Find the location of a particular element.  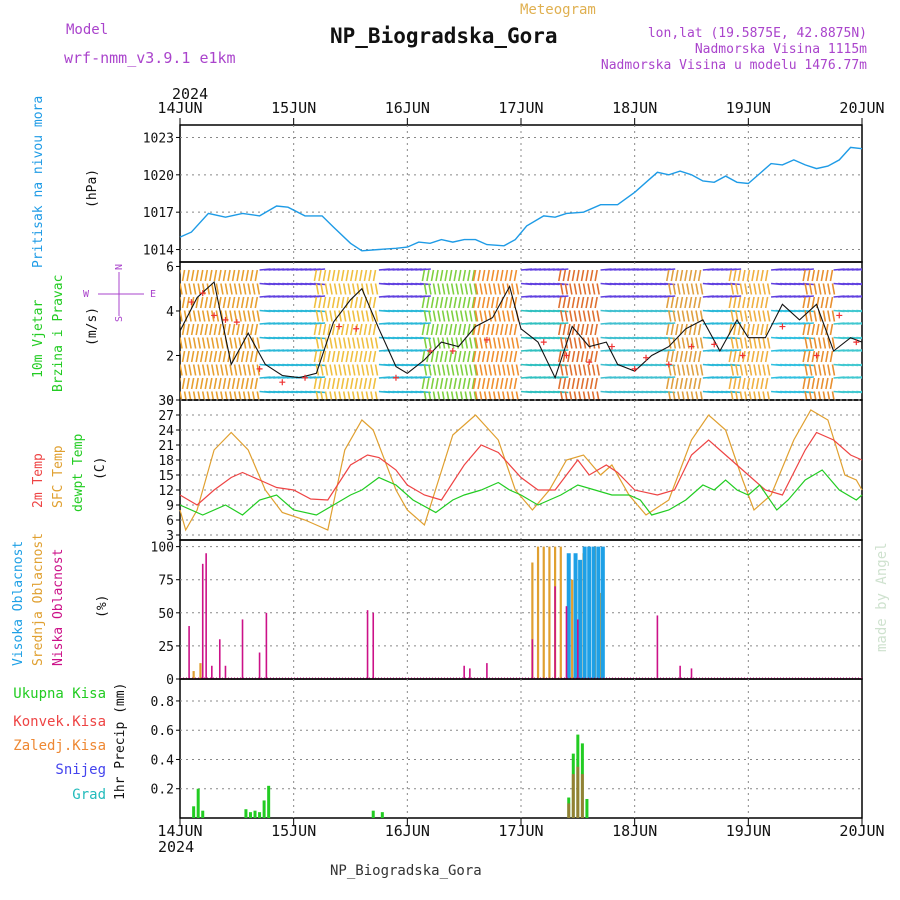

x-tick-label-bottom: 16JUN is located at coordinates (407, 831).